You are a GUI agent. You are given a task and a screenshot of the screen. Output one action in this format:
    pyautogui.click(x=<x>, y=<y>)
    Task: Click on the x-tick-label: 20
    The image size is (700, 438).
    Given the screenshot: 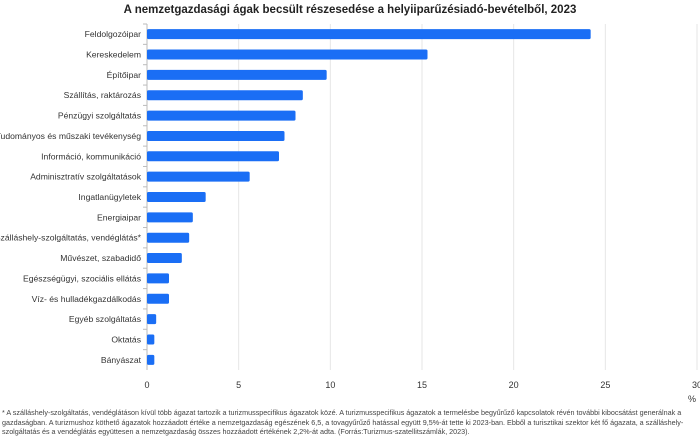 What is the action you would take?
    pyautogui.click(x=514, y=385)
    